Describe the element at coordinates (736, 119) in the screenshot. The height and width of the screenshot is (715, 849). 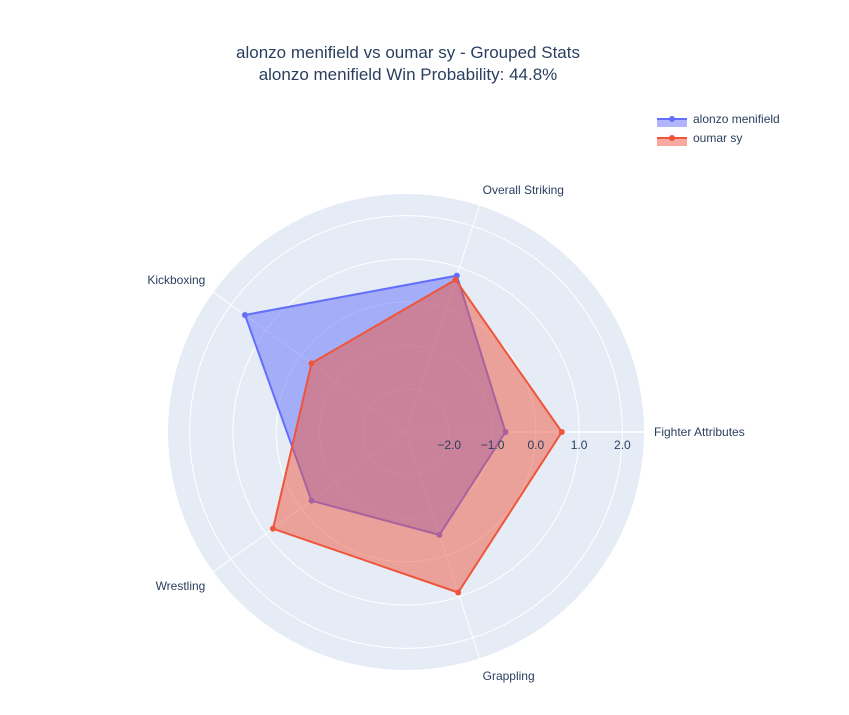
I see `legend-label: alonzo menifield` at that location.